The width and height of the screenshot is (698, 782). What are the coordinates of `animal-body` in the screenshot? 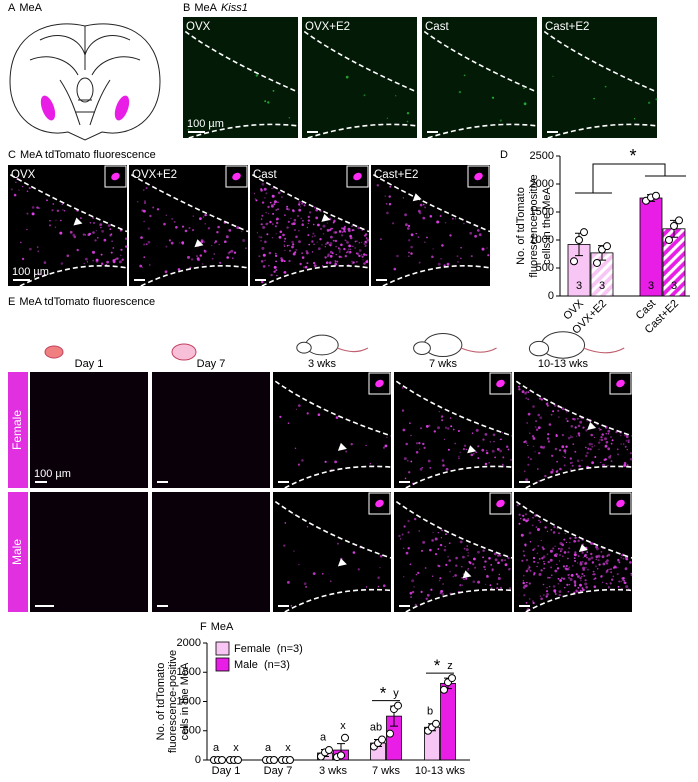 It's located at (184, 352).